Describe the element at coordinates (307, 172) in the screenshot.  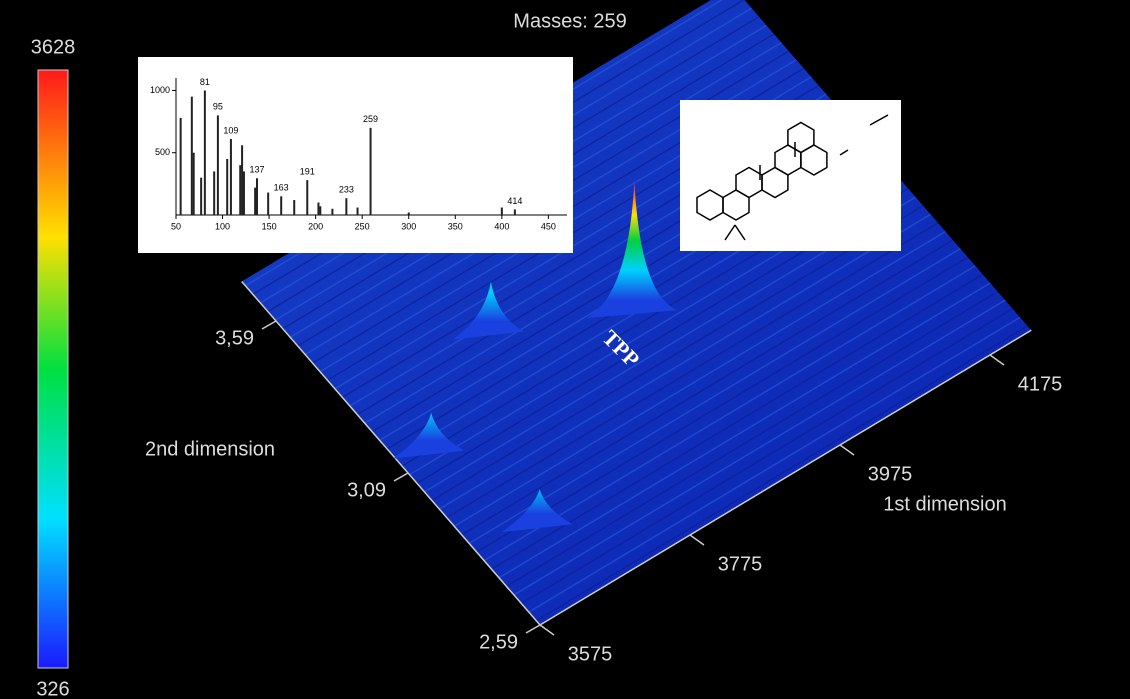
I see `peak-label: 191` at that location.